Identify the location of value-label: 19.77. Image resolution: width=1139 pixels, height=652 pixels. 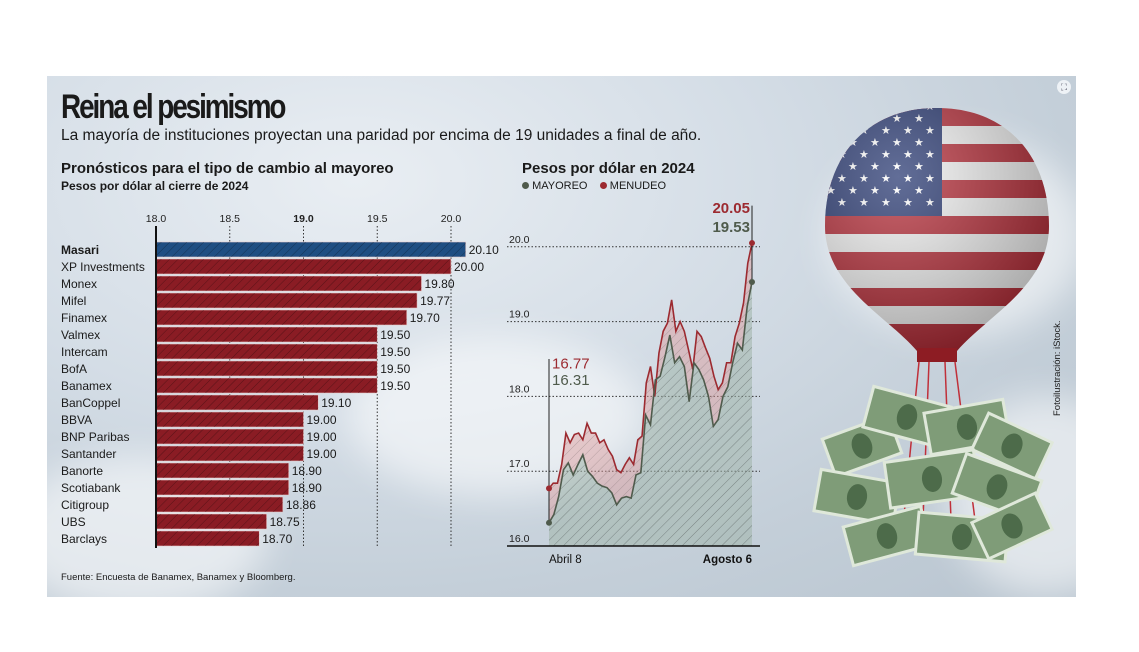
(435, 301).